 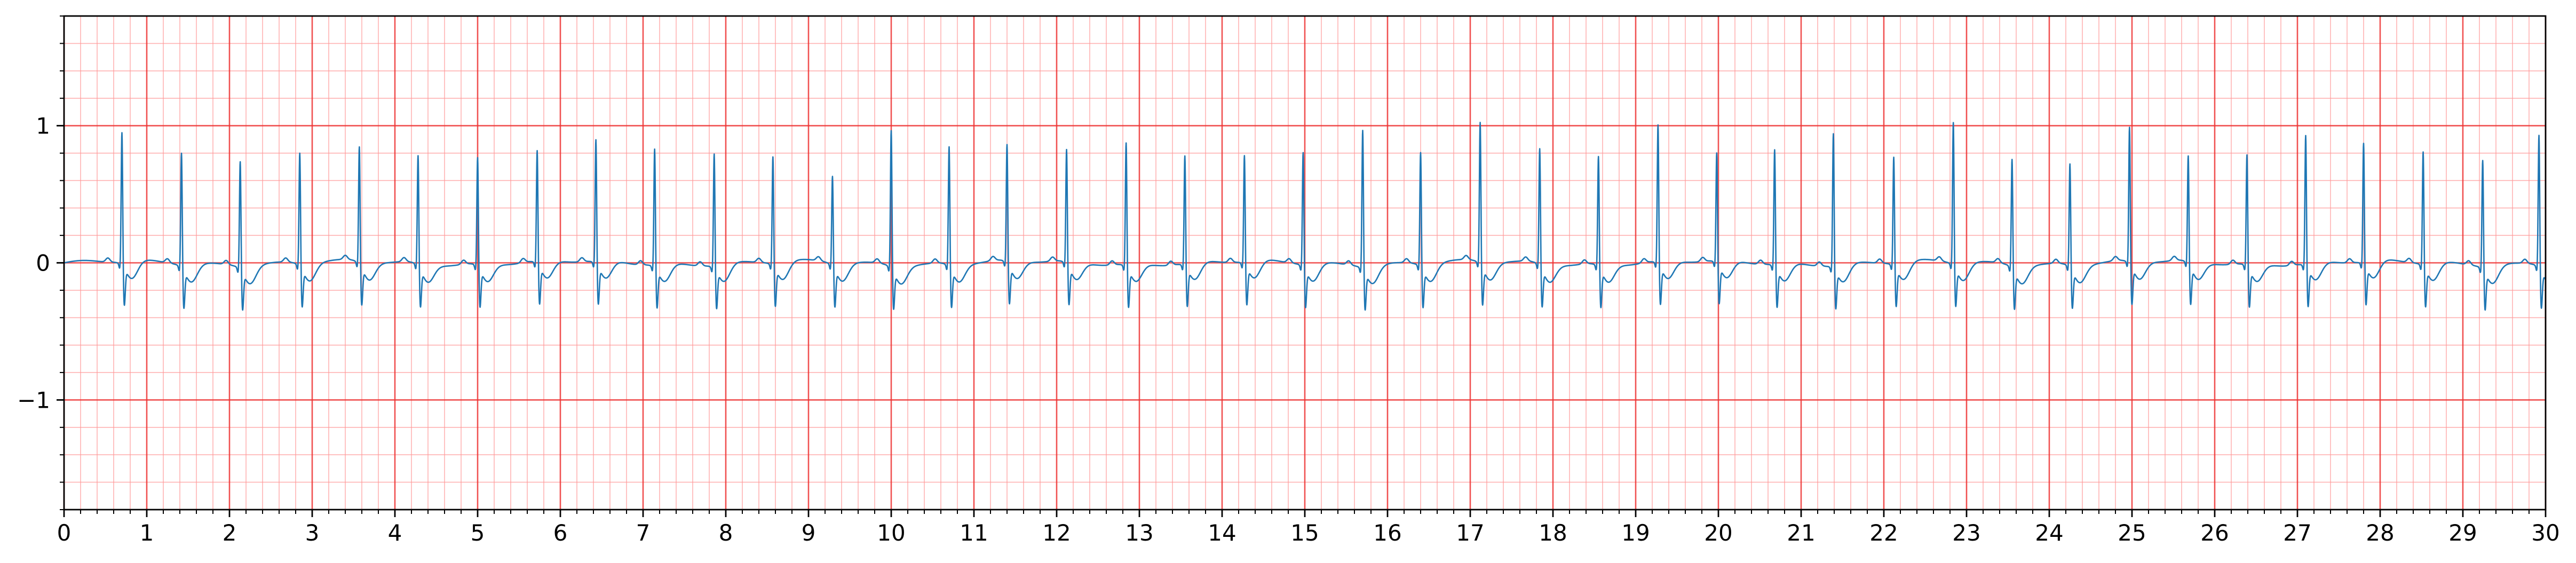 I want to click on x-tick-label: 16, so click(x=1387, y=533).